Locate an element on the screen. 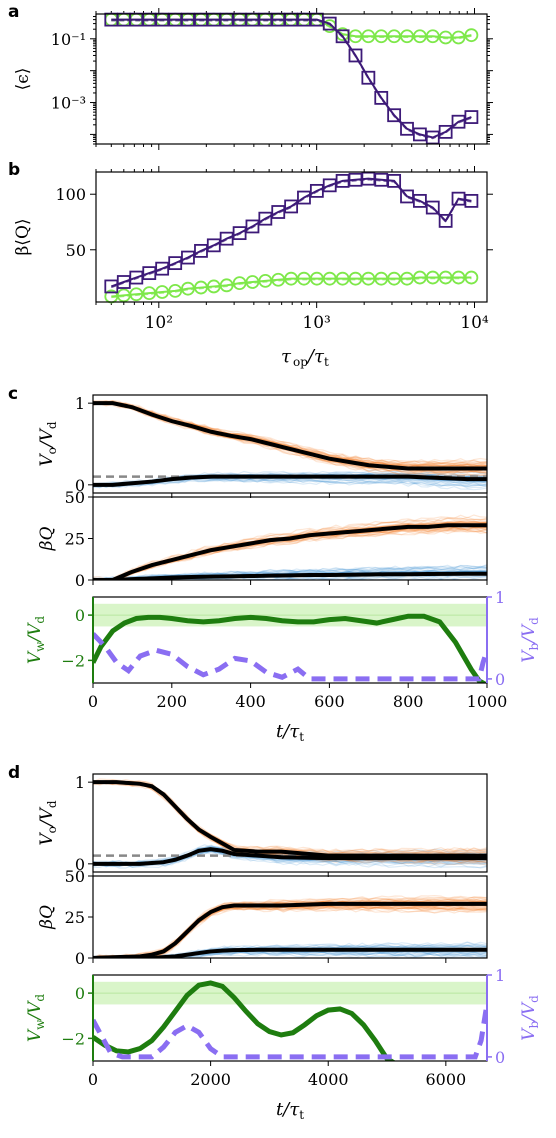 The width and height of the screenshot is (556, 1138). vw-line is located at coordinates (290, 648).